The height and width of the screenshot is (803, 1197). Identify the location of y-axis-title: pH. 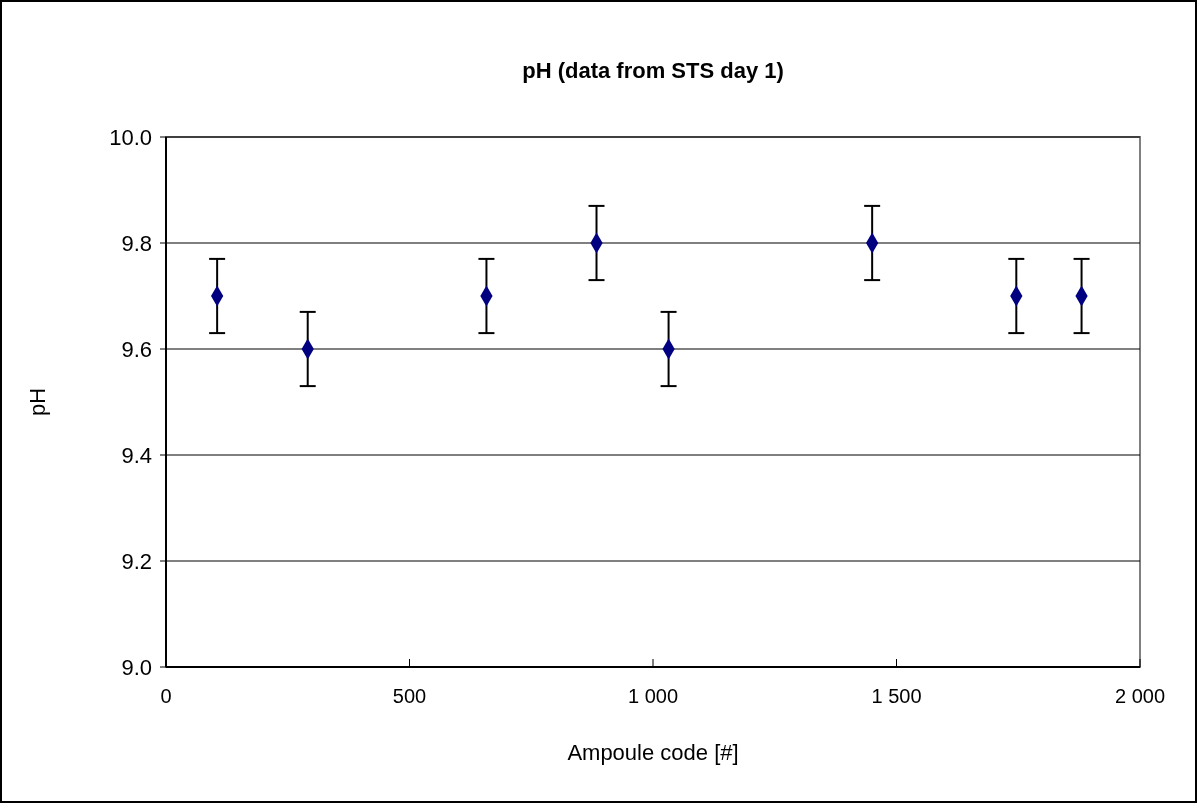
(37, 402).